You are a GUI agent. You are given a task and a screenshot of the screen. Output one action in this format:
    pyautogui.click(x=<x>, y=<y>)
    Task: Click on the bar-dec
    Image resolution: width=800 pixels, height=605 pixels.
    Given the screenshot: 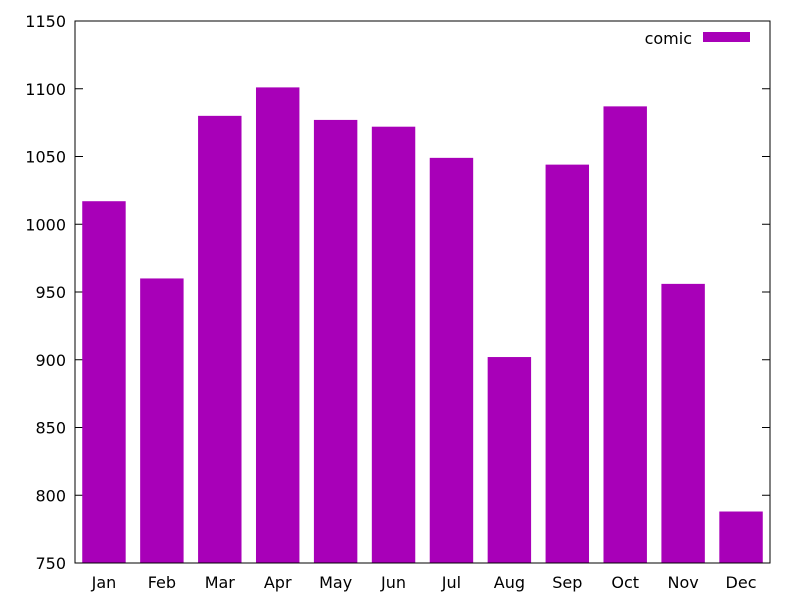 What is the action you would take?
    pyautogui.click(x=741, y=537)
    